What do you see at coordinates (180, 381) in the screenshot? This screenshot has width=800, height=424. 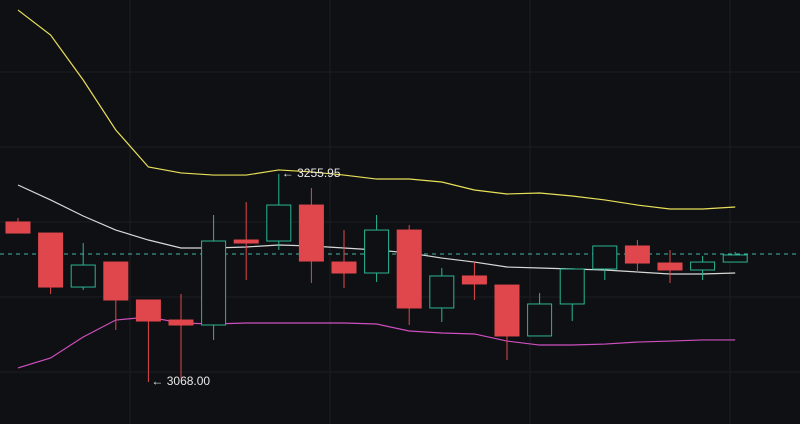 I see `min-label: ← 3068.00` at bounding box center [180, 381].